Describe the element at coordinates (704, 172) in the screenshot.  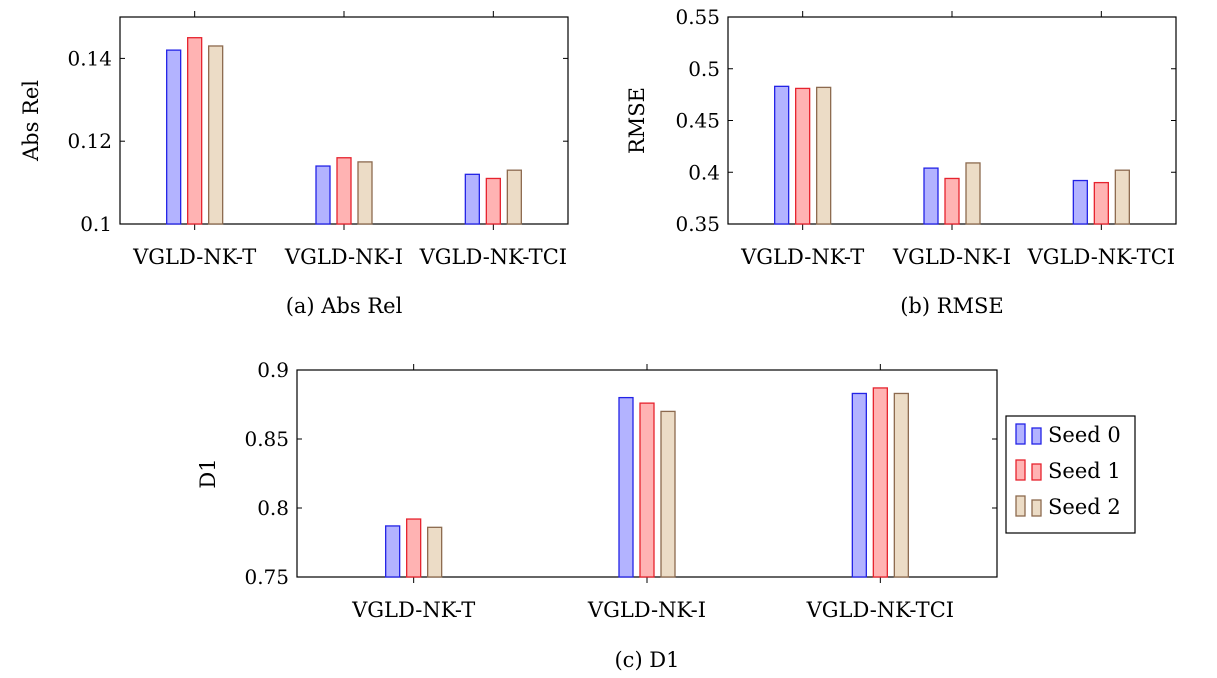
I see `y-tick-label: 0.4` at that location.